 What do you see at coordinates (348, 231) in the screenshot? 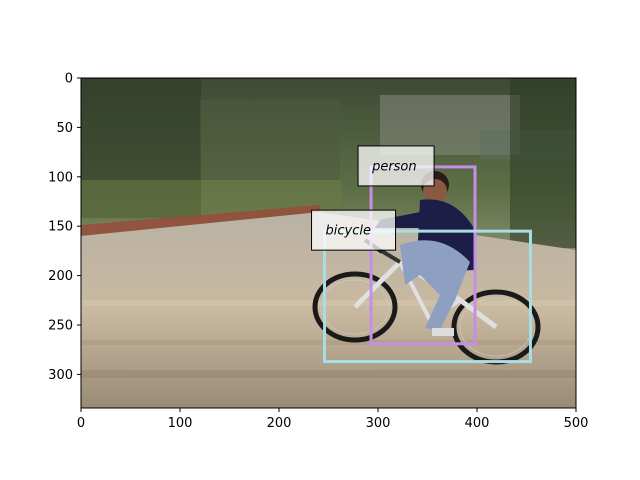
I see `bicycle-label: bicycle` at bounding box center [348, 231].